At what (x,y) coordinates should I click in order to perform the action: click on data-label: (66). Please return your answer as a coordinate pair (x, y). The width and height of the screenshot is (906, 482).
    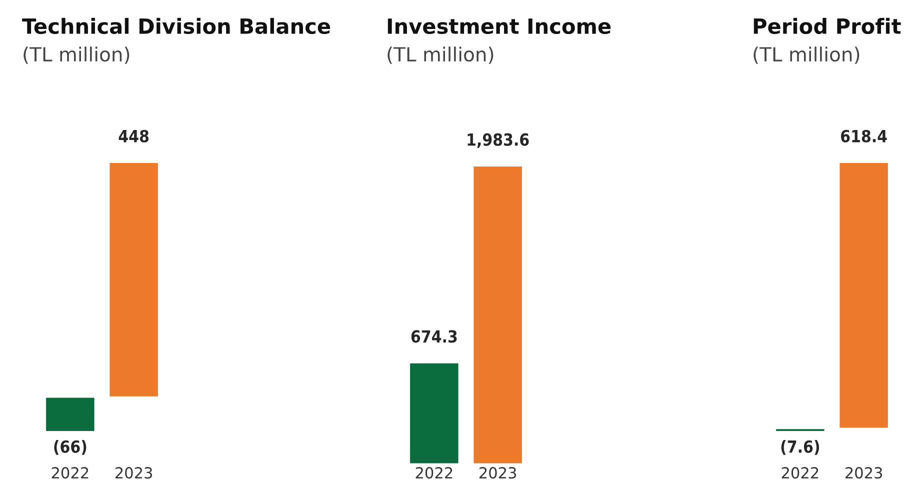
    Looking at the image, I should click on (70, 447).